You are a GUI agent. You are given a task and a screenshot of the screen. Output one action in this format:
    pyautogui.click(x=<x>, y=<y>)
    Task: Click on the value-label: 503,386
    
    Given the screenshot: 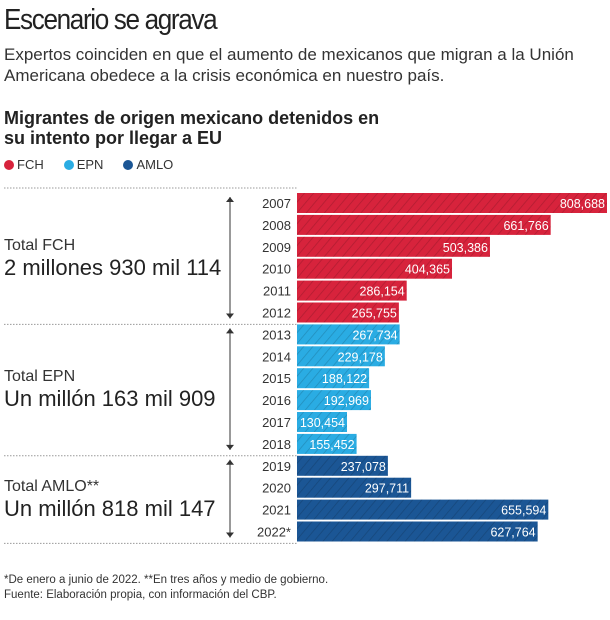 What is the action you would take?
    pyautogui.click(x=465, y=248)
    